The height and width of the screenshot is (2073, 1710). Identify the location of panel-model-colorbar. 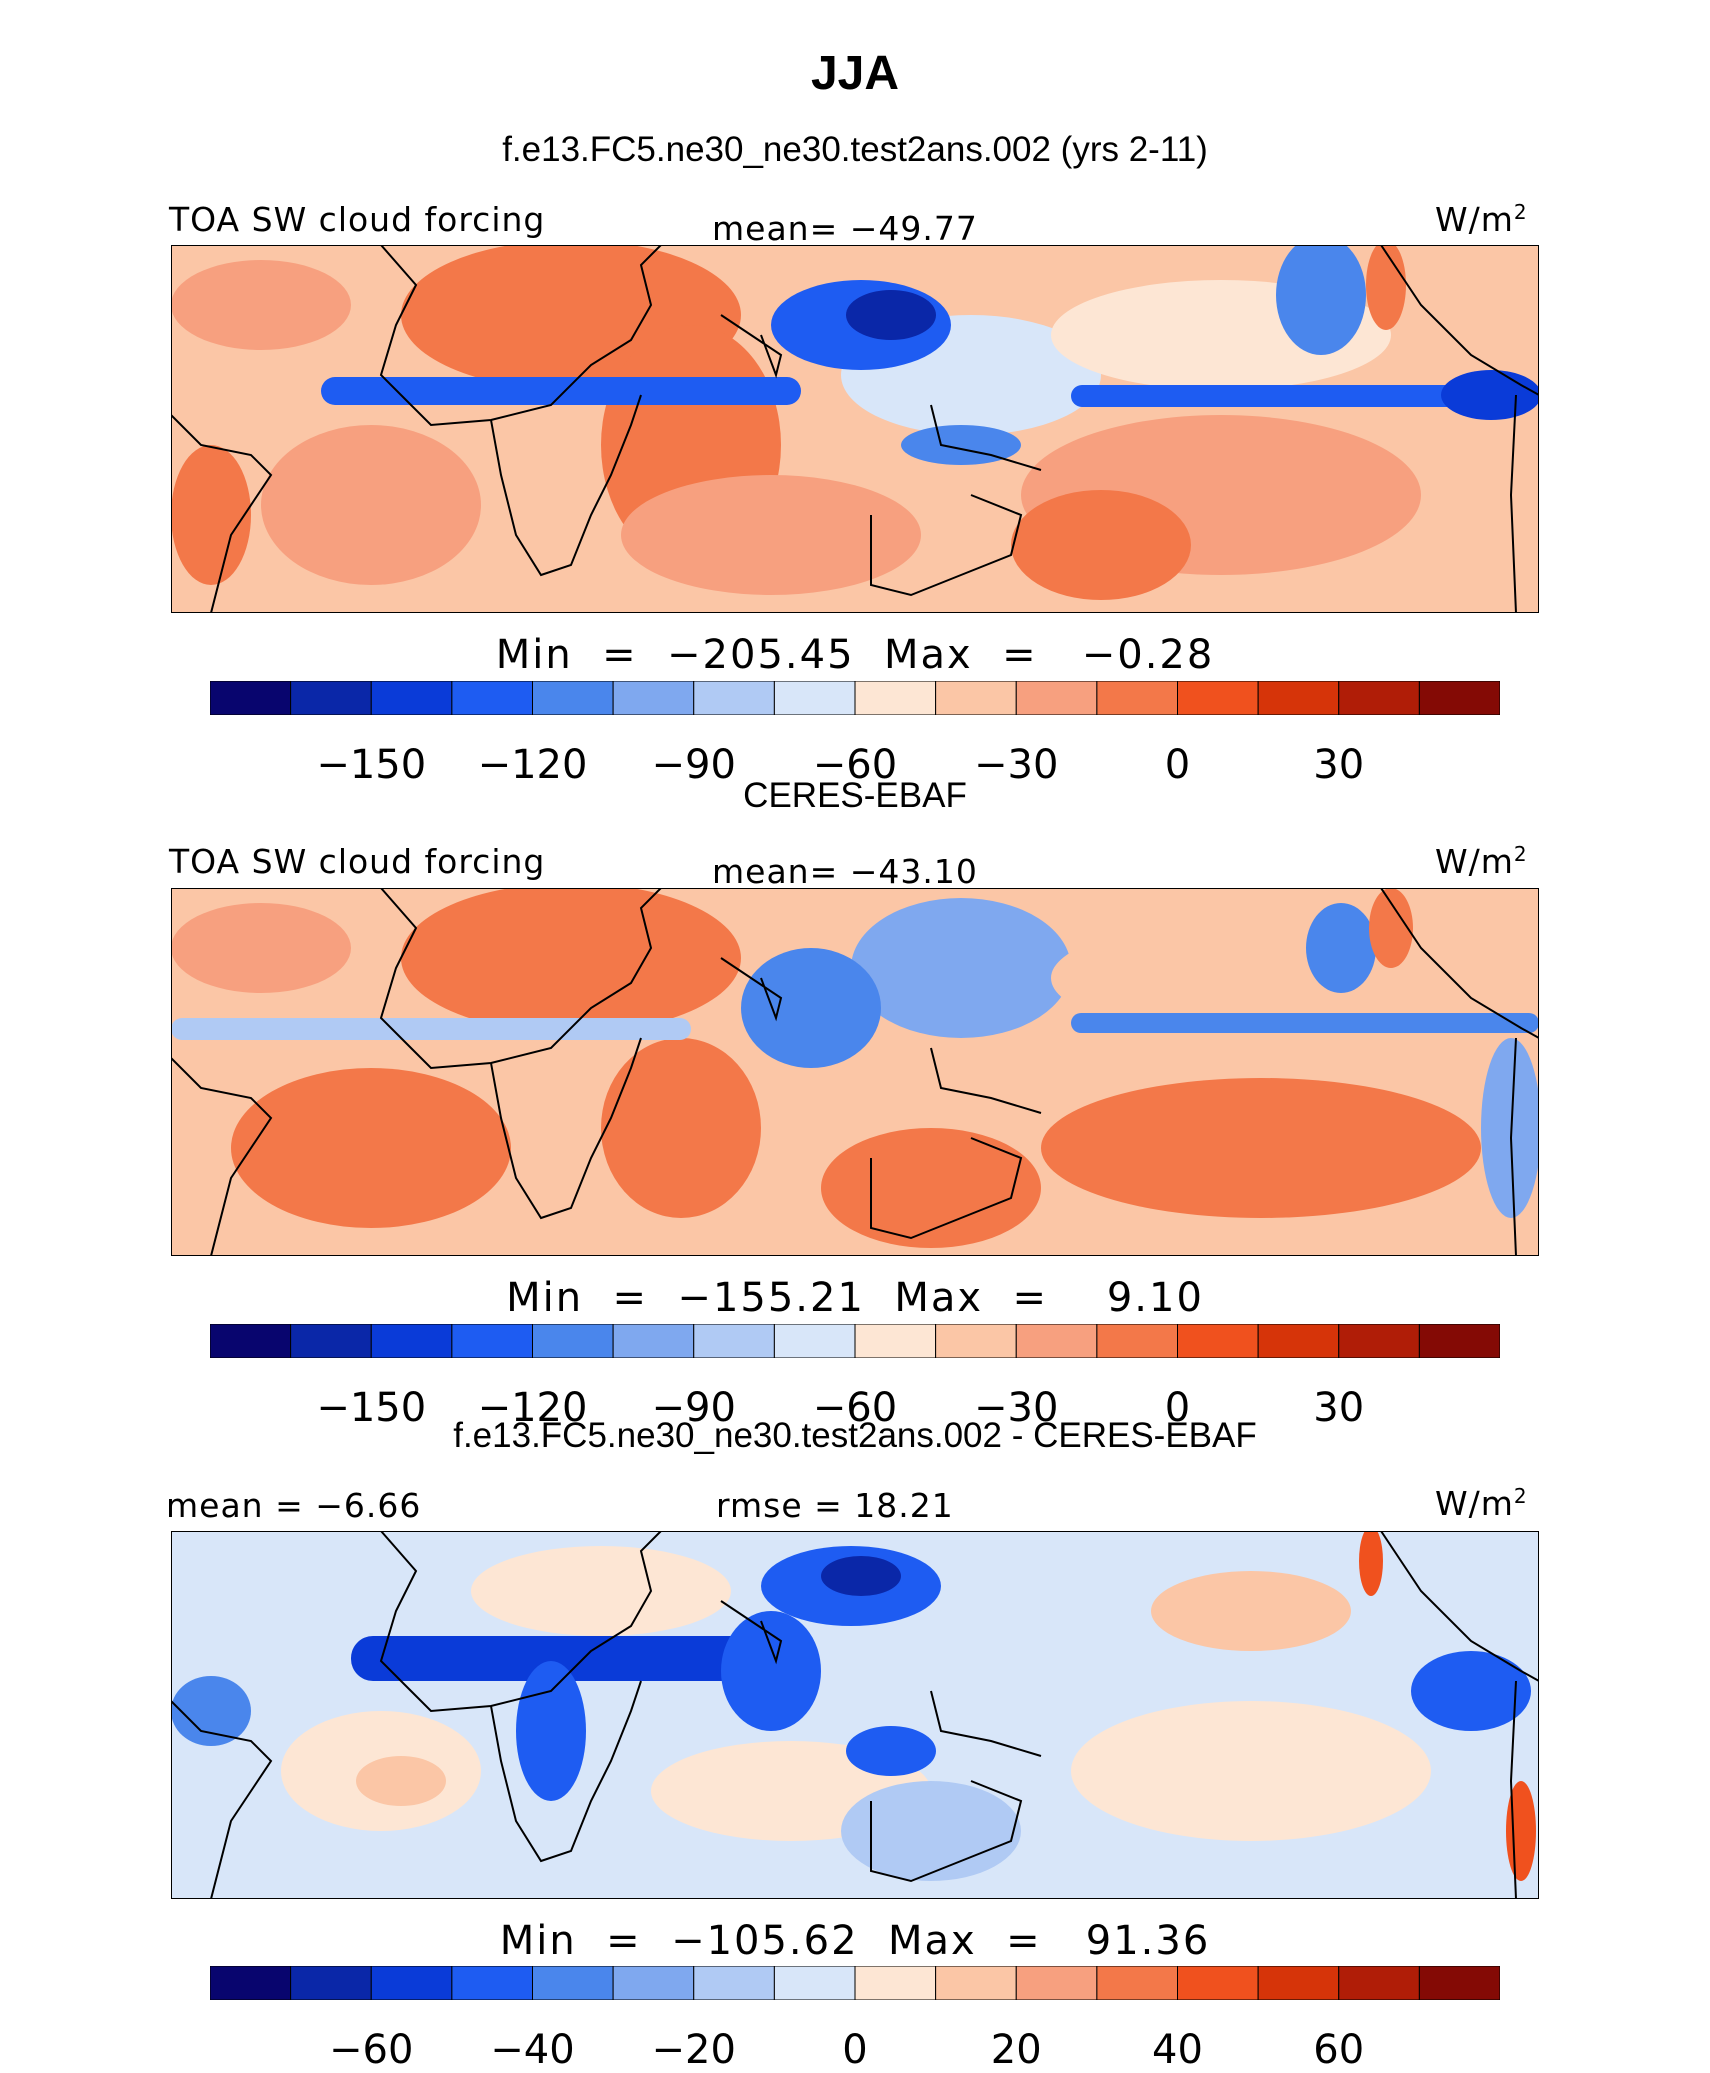
(855, 698).